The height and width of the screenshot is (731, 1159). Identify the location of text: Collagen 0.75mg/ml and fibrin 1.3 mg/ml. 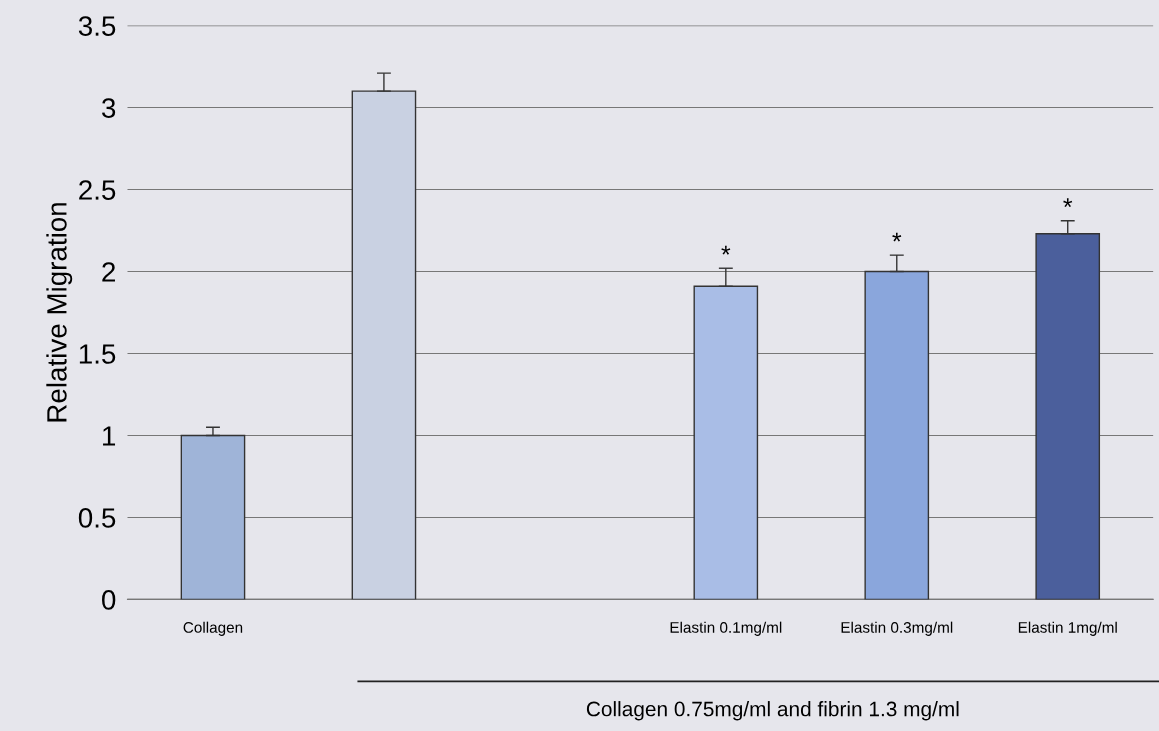
(772, 711).